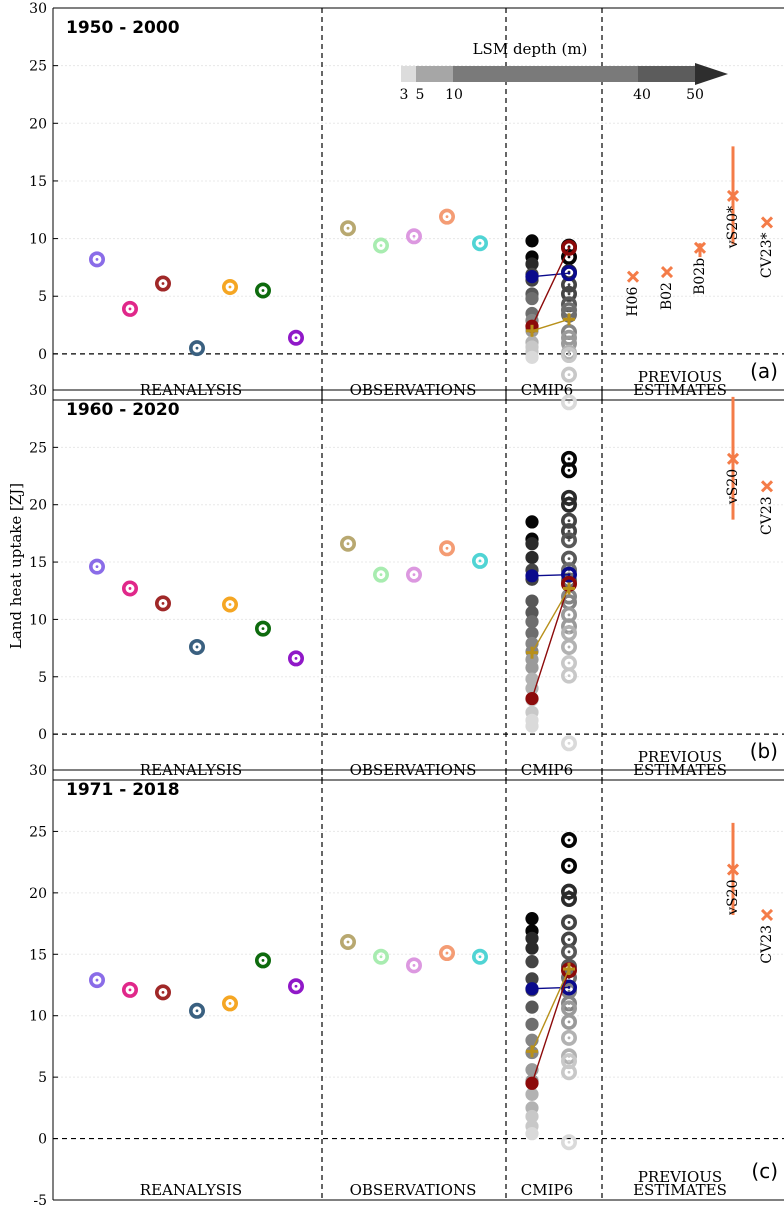  What do you see at coordinates (733, 227) in the screenshot?
I see `estimate-label: vS20*` at bounding box center [733, 227].